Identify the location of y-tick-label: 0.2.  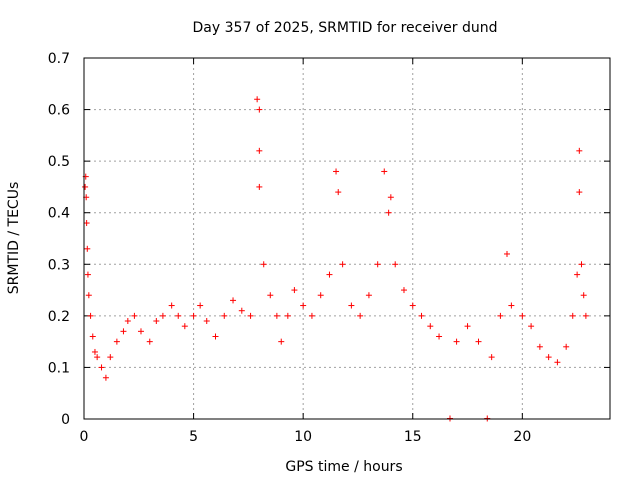
(59, 317).